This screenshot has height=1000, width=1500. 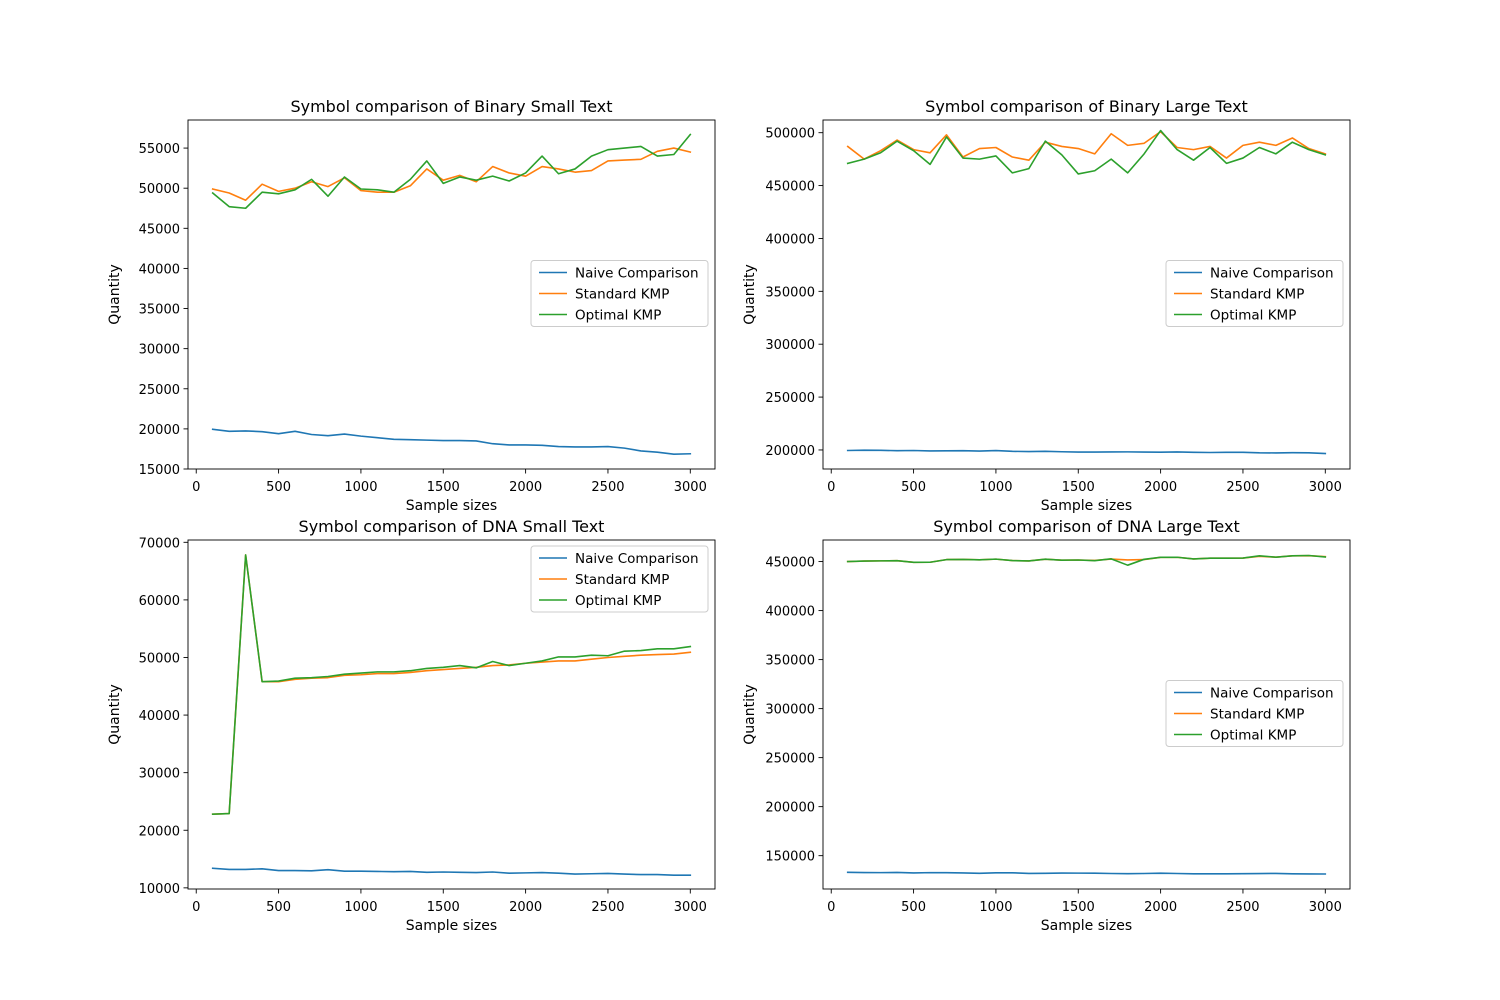 I want to click on y-tick-label: 400000, so click(x=790, y=239).